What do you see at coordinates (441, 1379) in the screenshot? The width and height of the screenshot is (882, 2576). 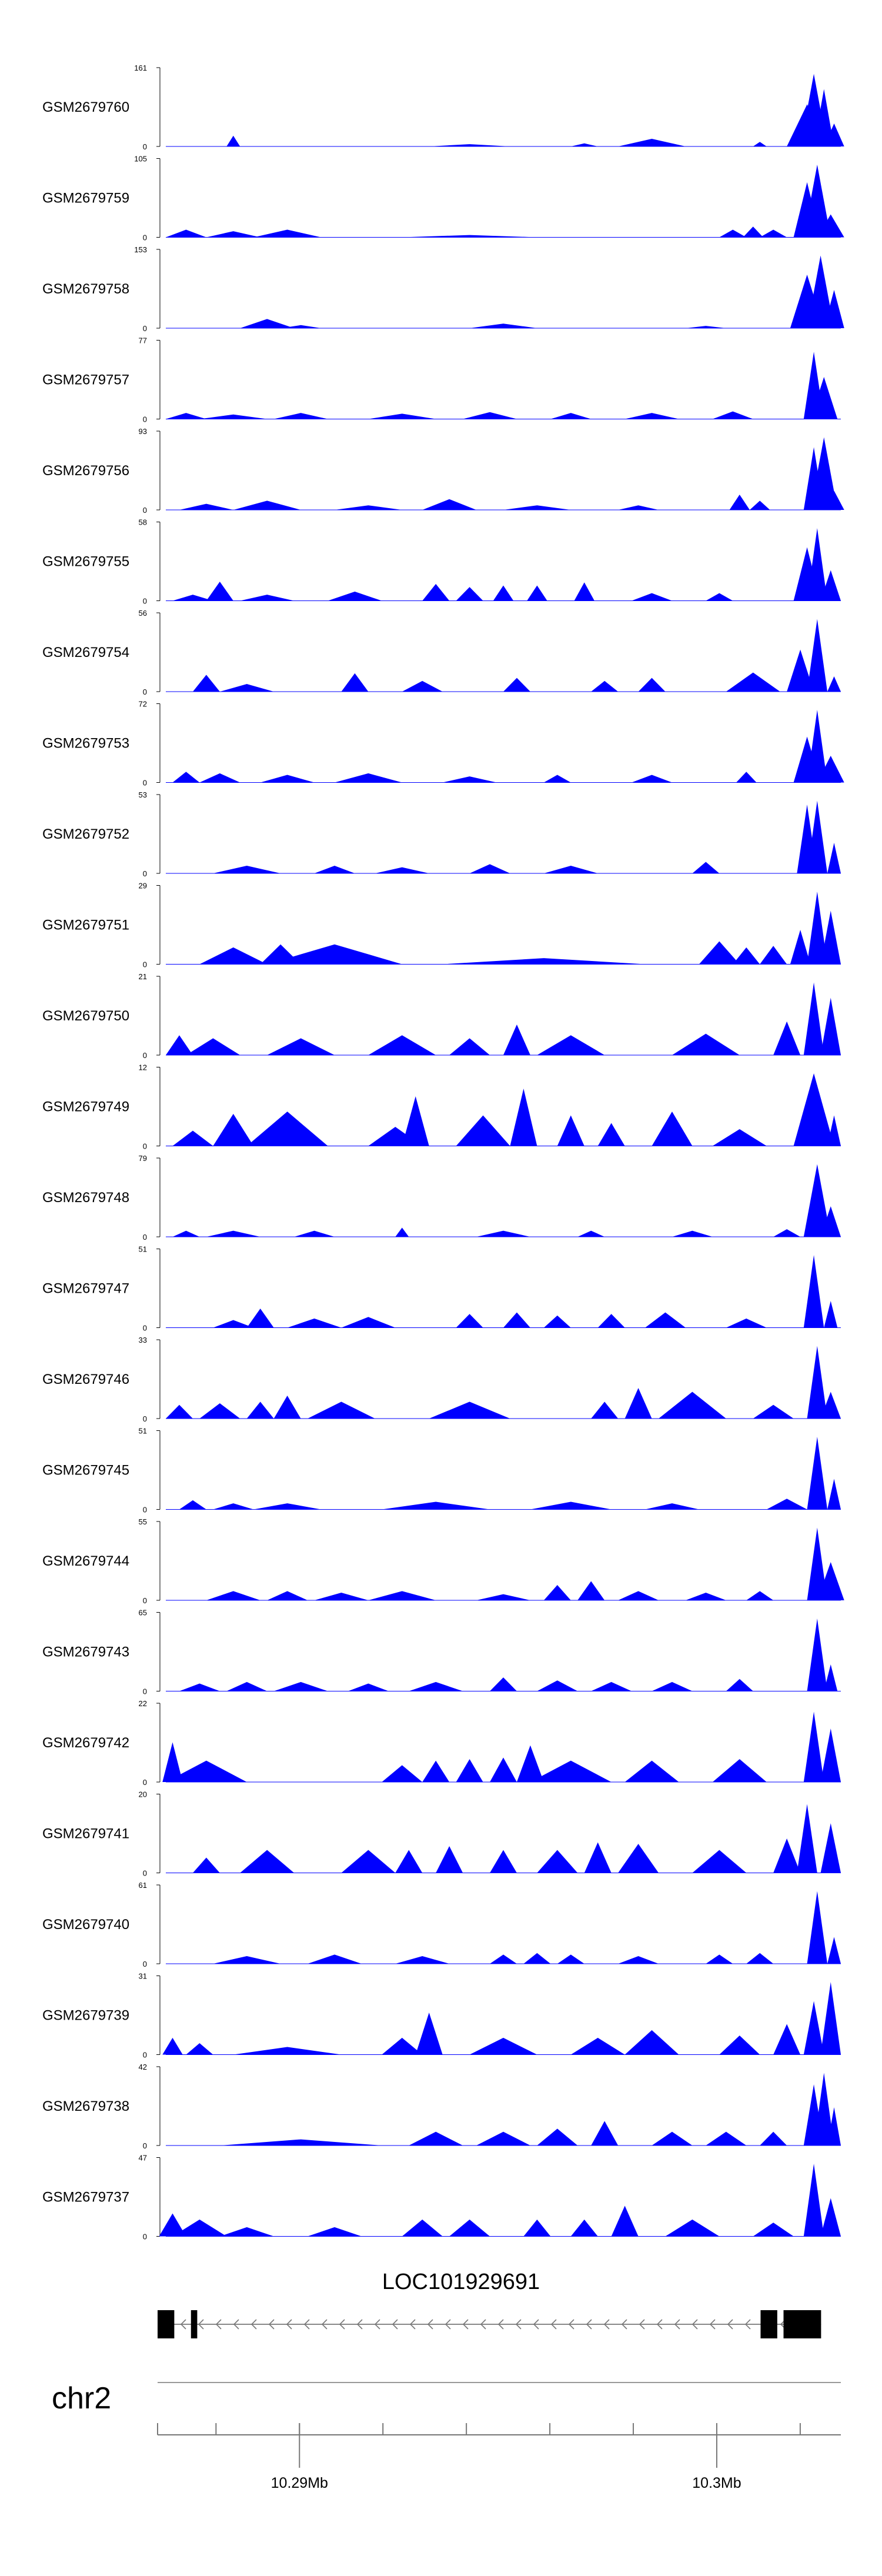 I see `track-GSM2679746: GSM2679746 33 0` at bounding box center [441, 1379].